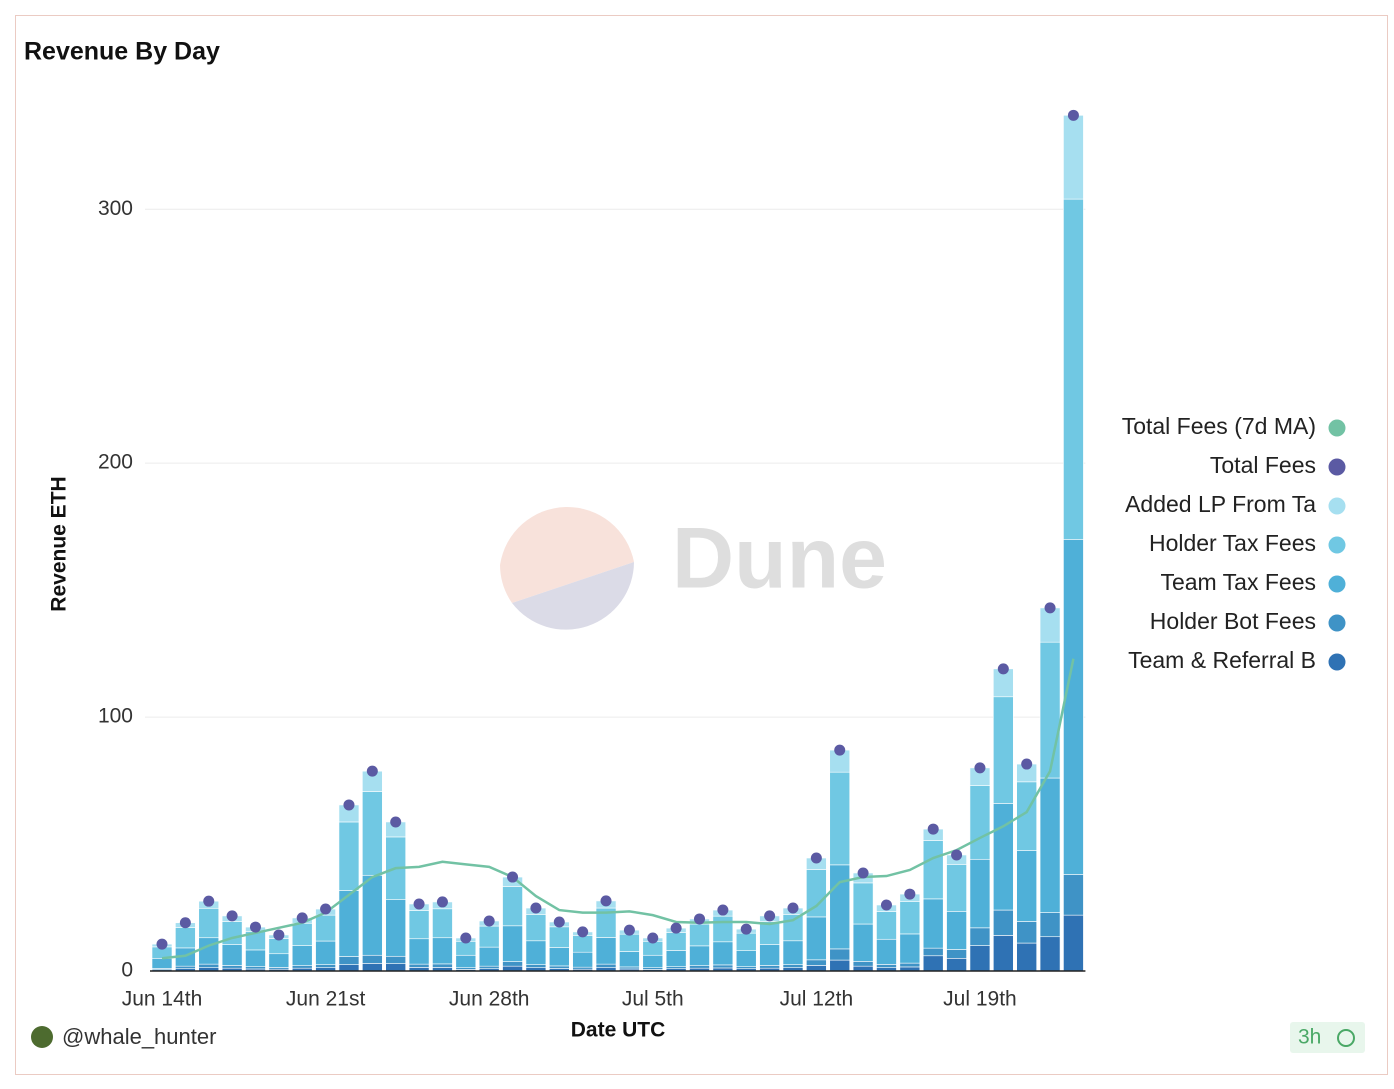 The image size is (1394, 1089). I want to click on check-icon, so click(1346, 1038).